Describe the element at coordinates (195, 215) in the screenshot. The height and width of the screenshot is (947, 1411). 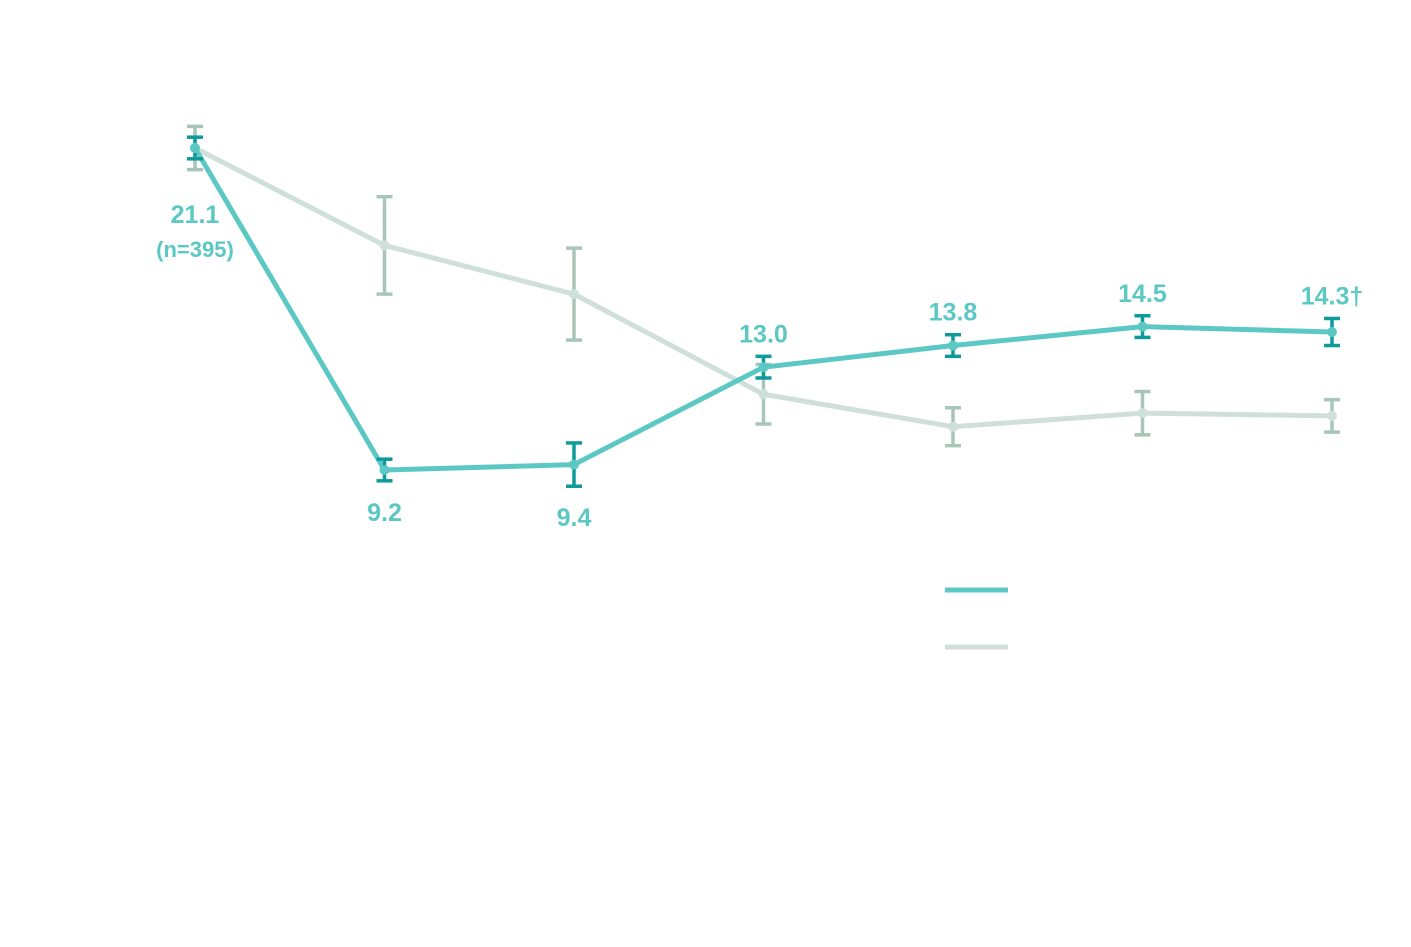
I see `data-label: 21.1` at that location.